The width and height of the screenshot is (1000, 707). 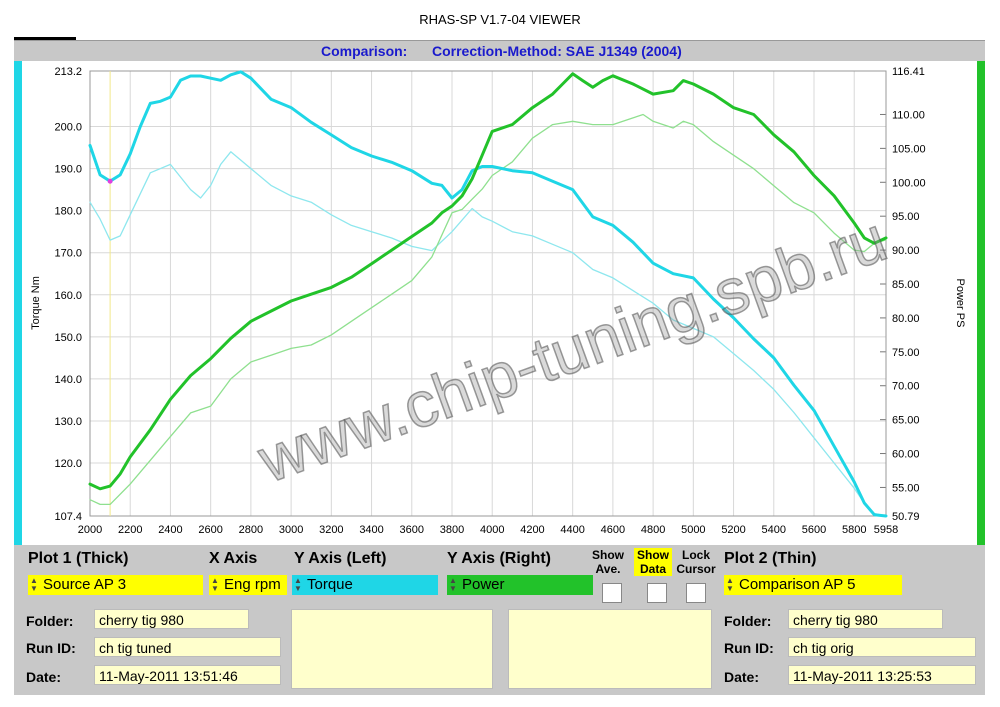 I want to click on y-left-tick-label: 213.2, so click(x=68, y=72).